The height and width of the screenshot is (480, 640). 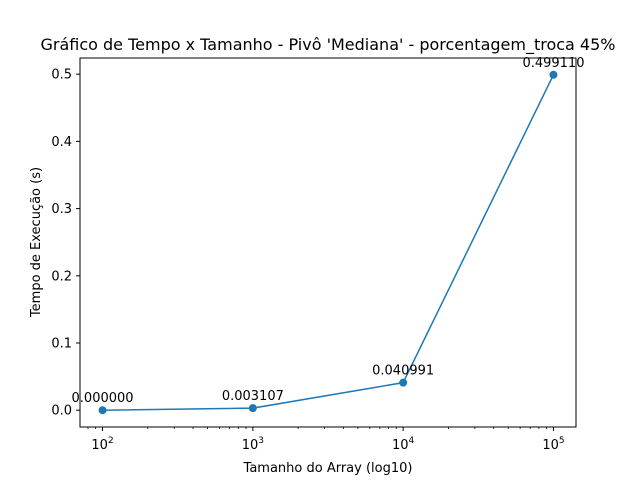 I want to click on data-label: 0.000000, so click(x=103, y=398).